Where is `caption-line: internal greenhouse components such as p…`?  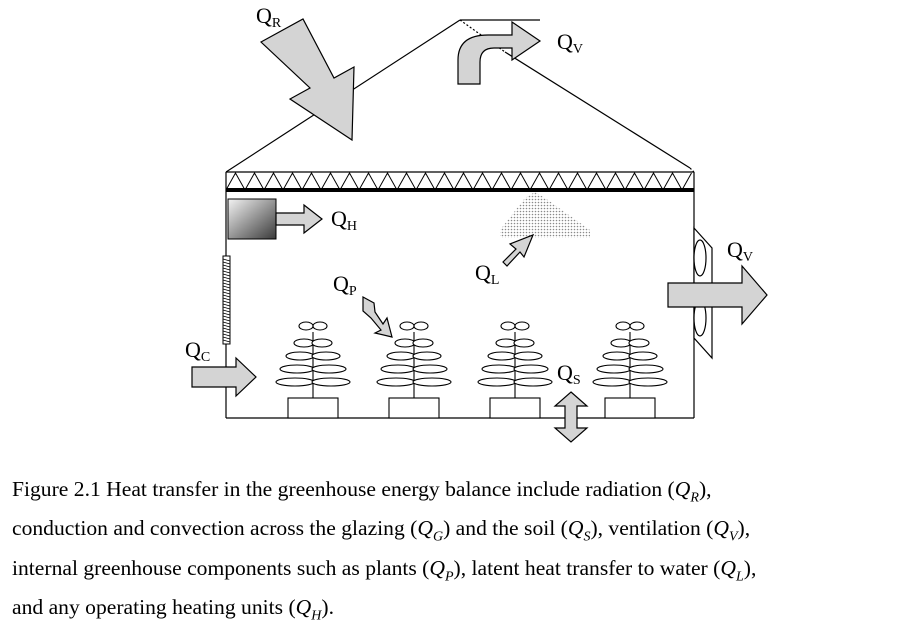 caption-line: internal greenhouse components such as p… is located at coordinates (459, 572).